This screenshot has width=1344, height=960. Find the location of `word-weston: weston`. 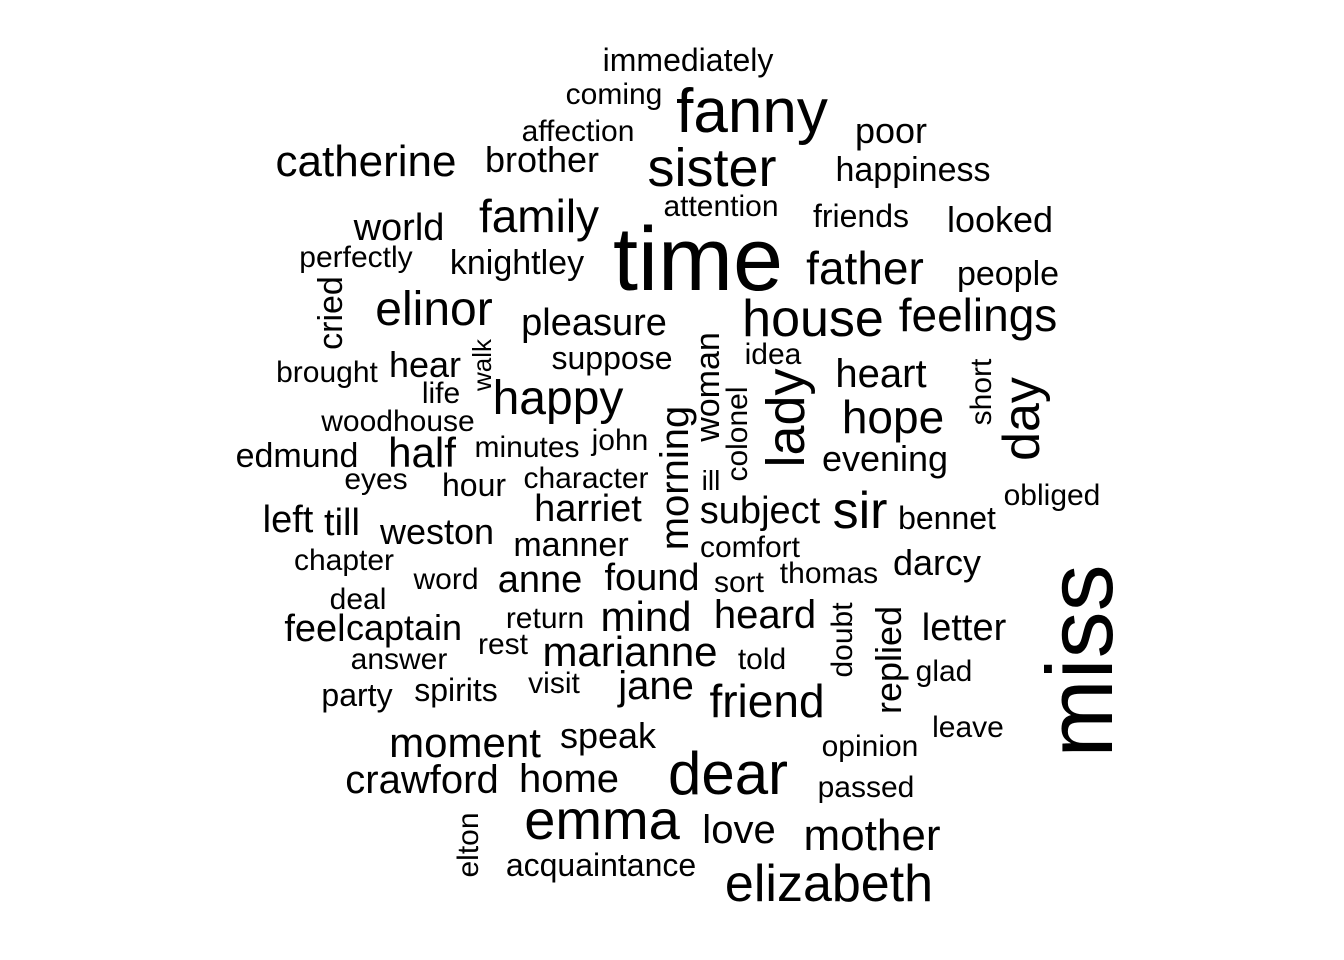

word-weston: weston is located at coordinates (437, 531).